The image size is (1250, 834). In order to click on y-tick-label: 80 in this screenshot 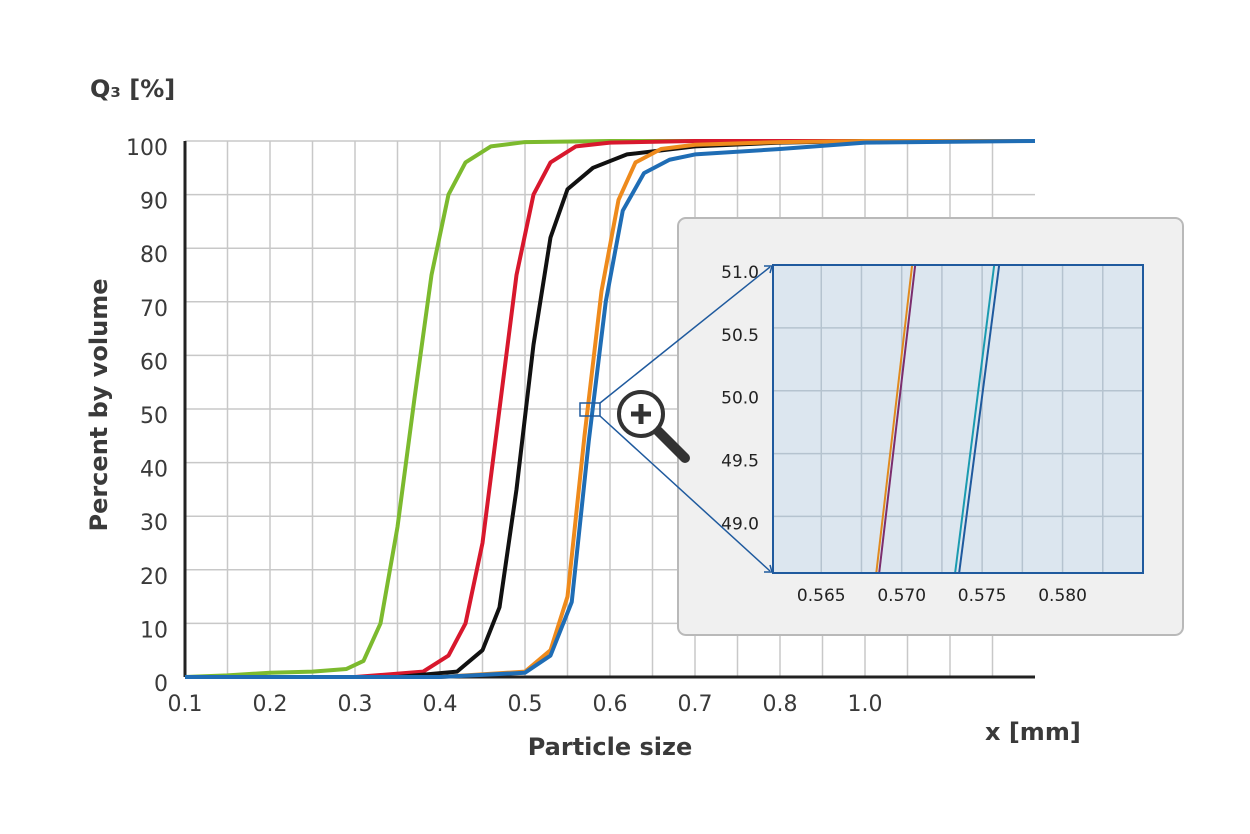, I will do `click(154, 255)`.